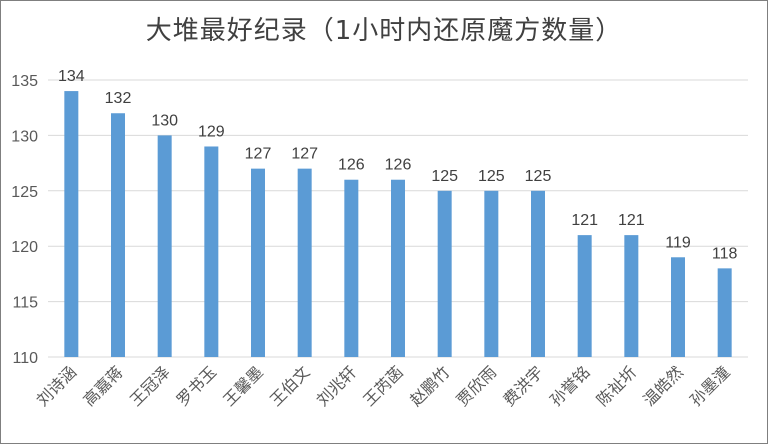 The height and width of the screenshot is (444, 768). Describe the element at coordinates (102, 385) in the screenshot. I see `x-tick-label: 高嘉蒋` at that location.